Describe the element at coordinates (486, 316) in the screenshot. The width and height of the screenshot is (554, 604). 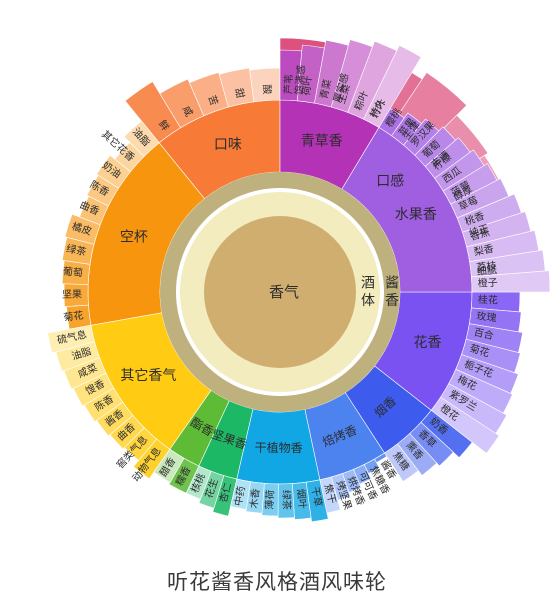
I see `category-10-item-2-label: 玫瑰` at that location.